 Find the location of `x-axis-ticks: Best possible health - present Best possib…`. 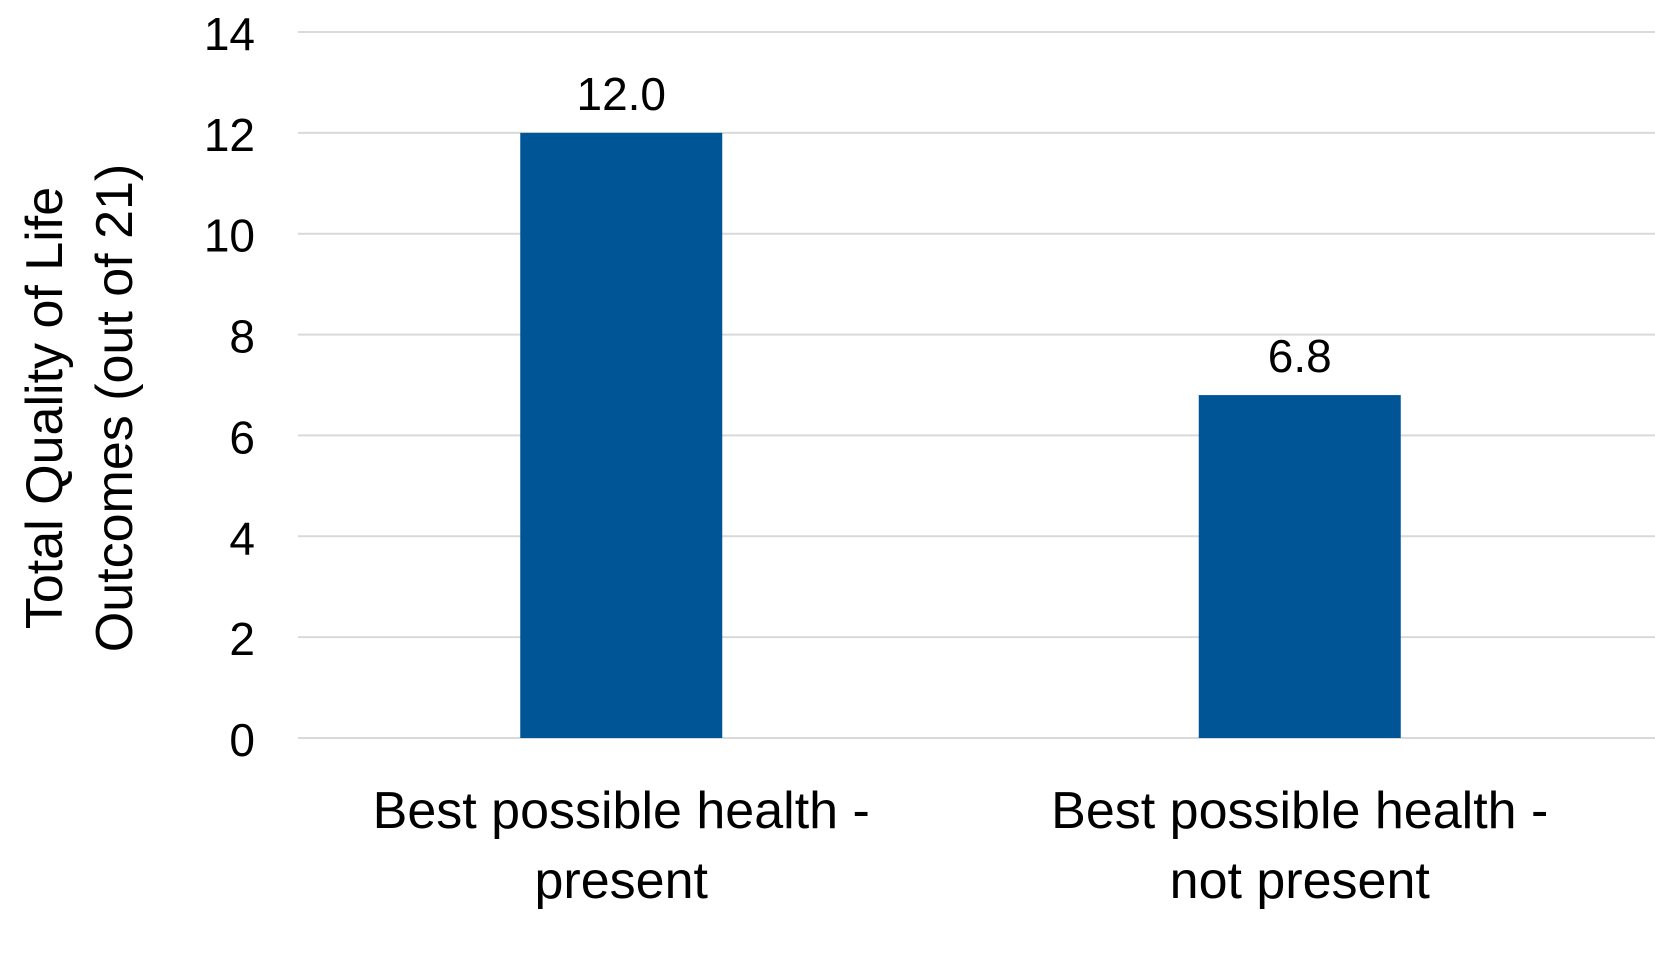

x-axis-ticks: Best possible health - present Best possib… is located at coordinates (961, 846).